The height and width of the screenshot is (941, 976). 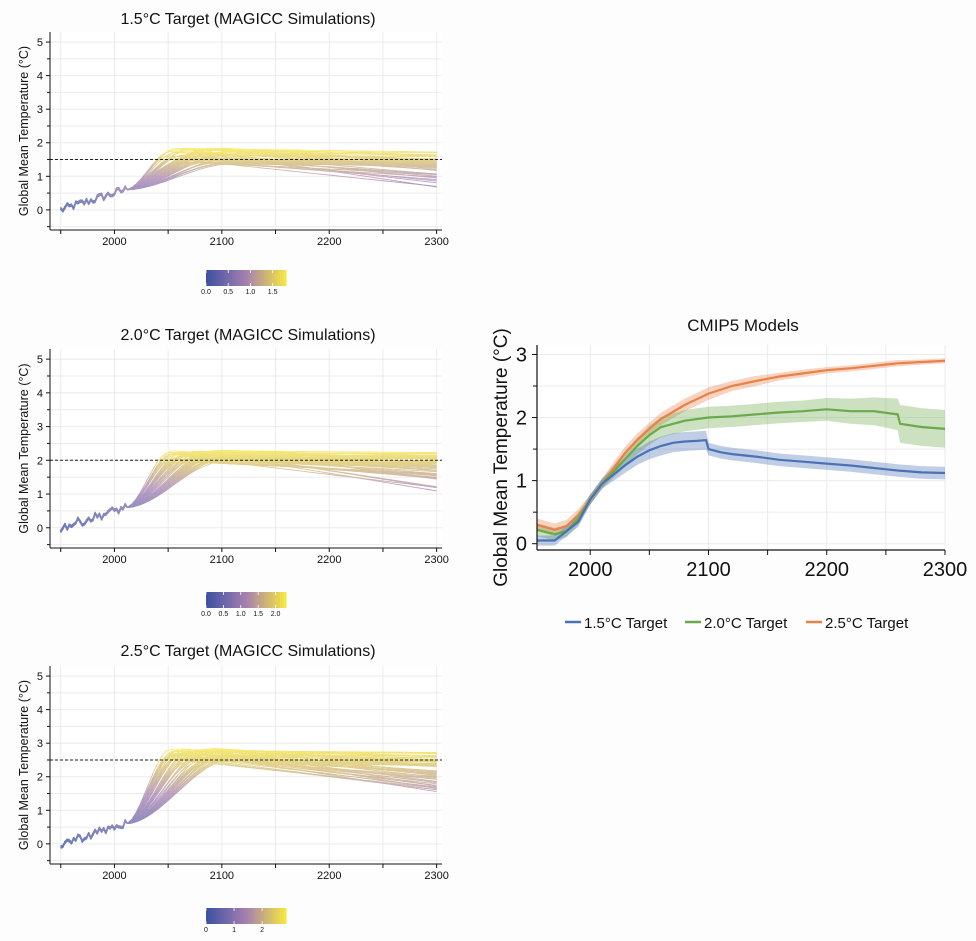 I want to click on plot-background, so click(x=246, y=131).